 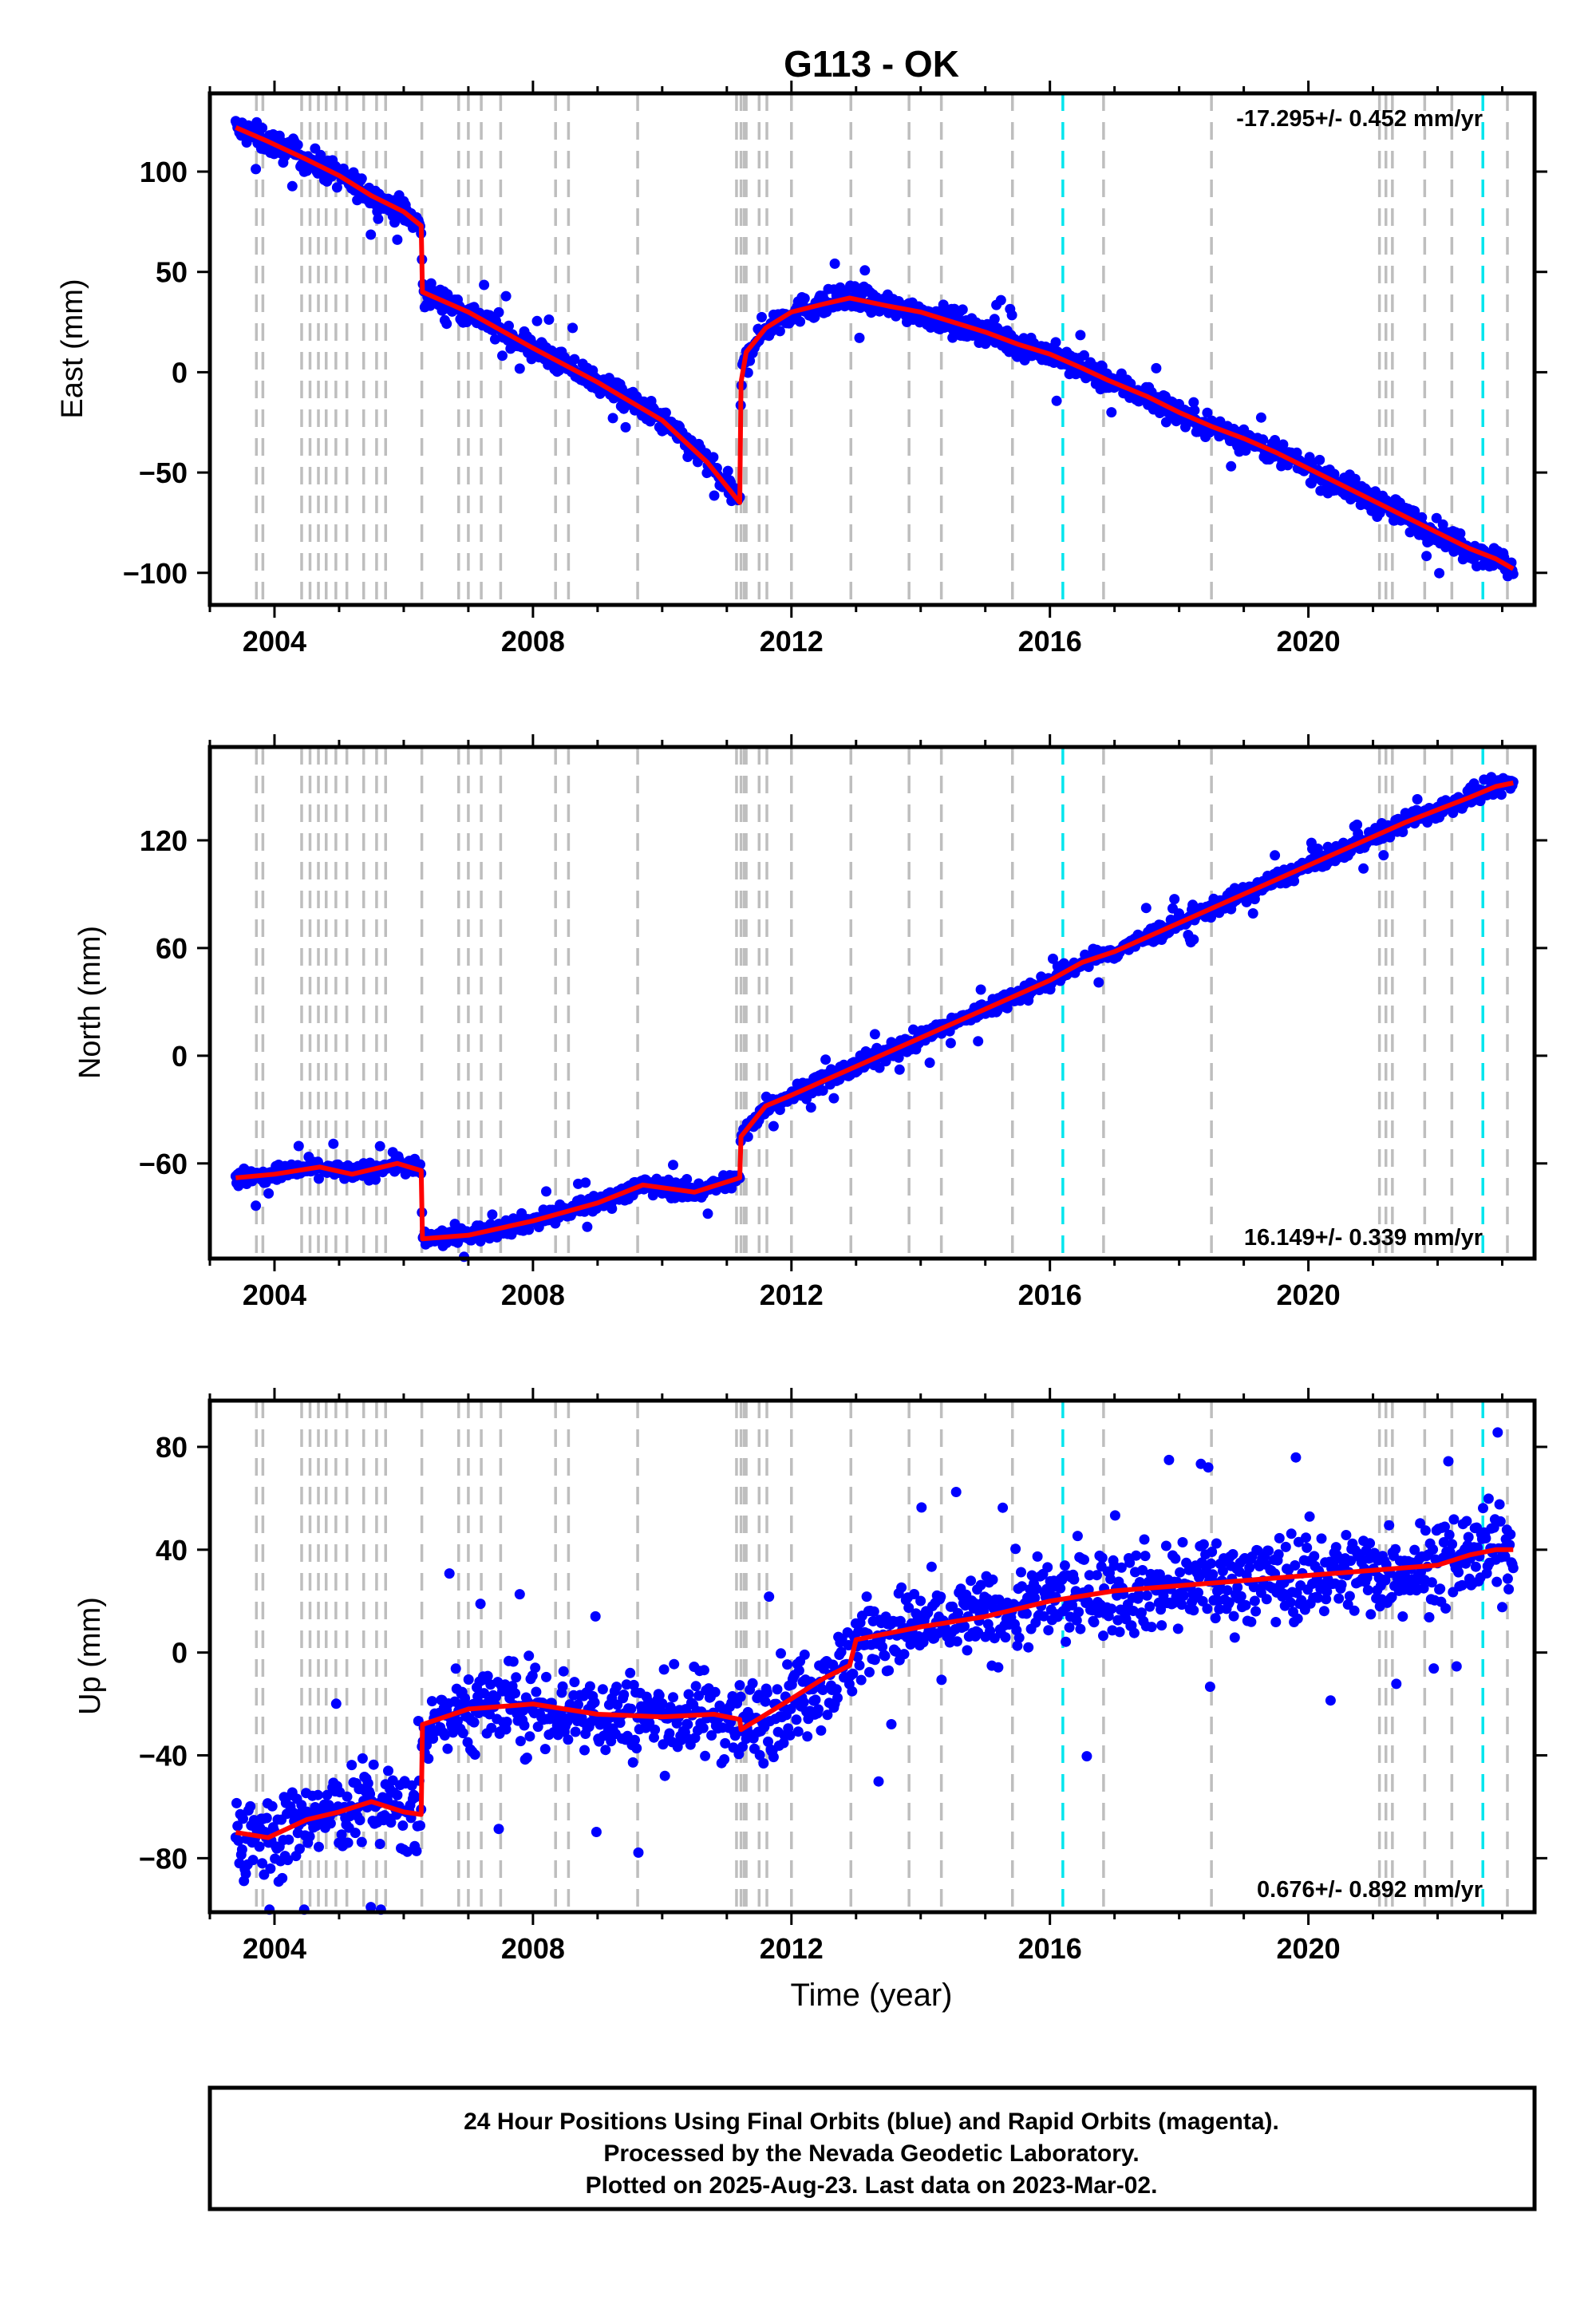 I want to click on x-axis-label: Time (year), so click(x=872, y=1996).